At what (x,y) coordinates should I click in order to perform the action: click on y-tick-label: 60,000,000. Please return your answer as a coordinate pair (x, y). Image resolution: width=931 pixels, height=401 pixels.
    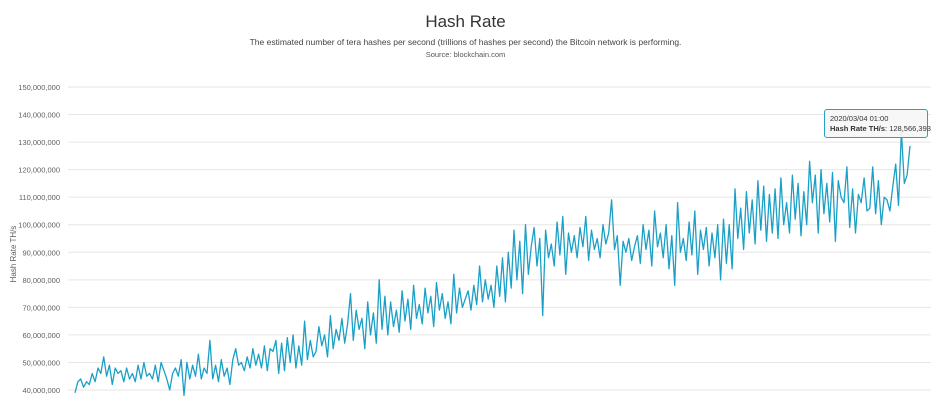
    Looking at the image, I should click on (41, 335).